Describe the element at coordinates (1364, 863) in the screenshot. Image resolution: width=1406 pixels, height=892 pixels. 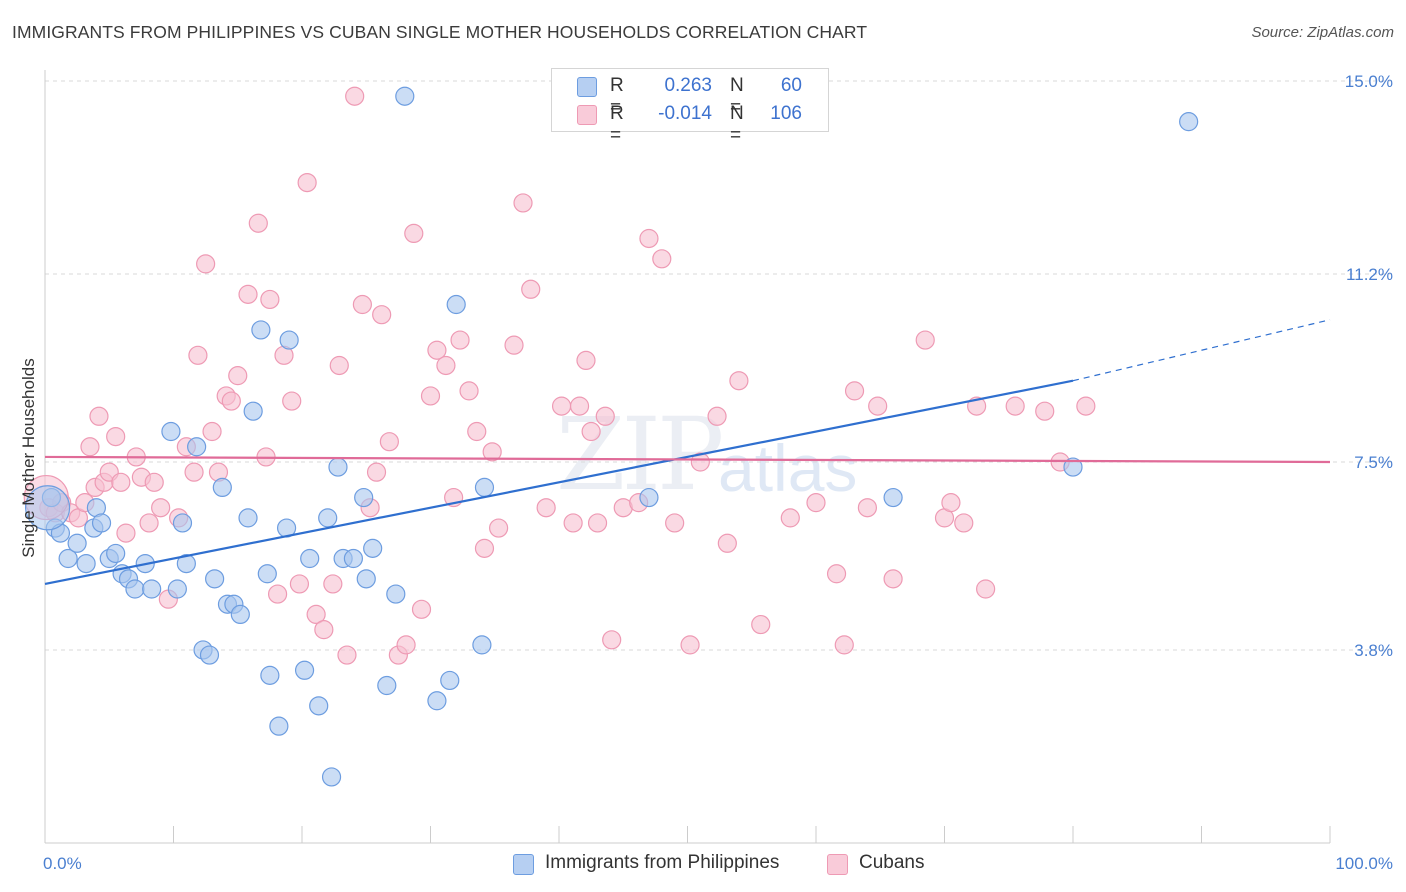
I see `x-tick-label: 100.0%` at that location.